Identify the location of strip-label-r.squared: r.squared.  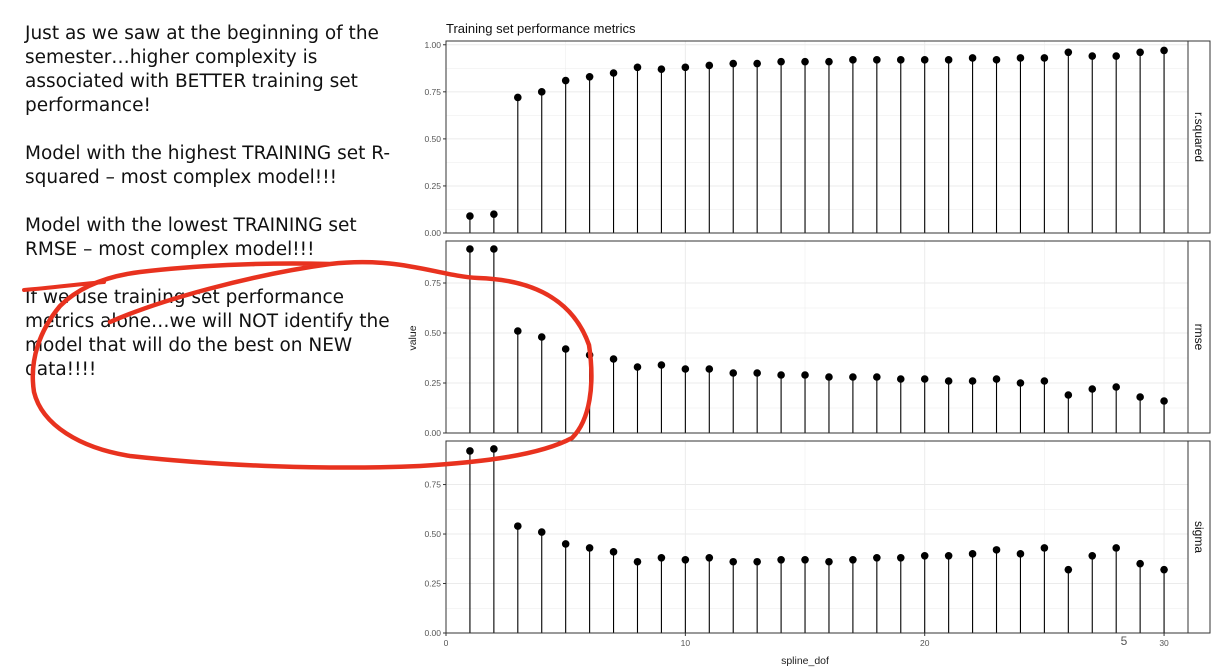
(1199, 137).